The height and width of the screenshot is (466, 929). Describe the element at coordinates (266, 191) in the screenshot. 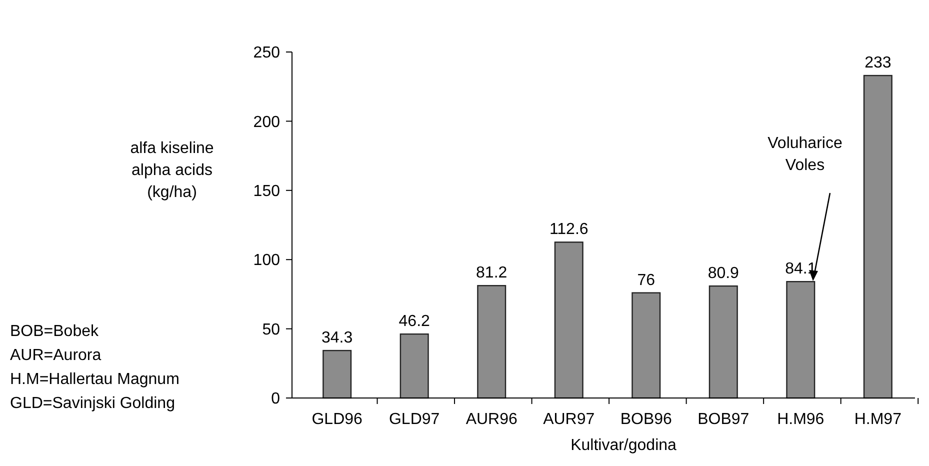

I see `y-tick-label: 150` at that location.